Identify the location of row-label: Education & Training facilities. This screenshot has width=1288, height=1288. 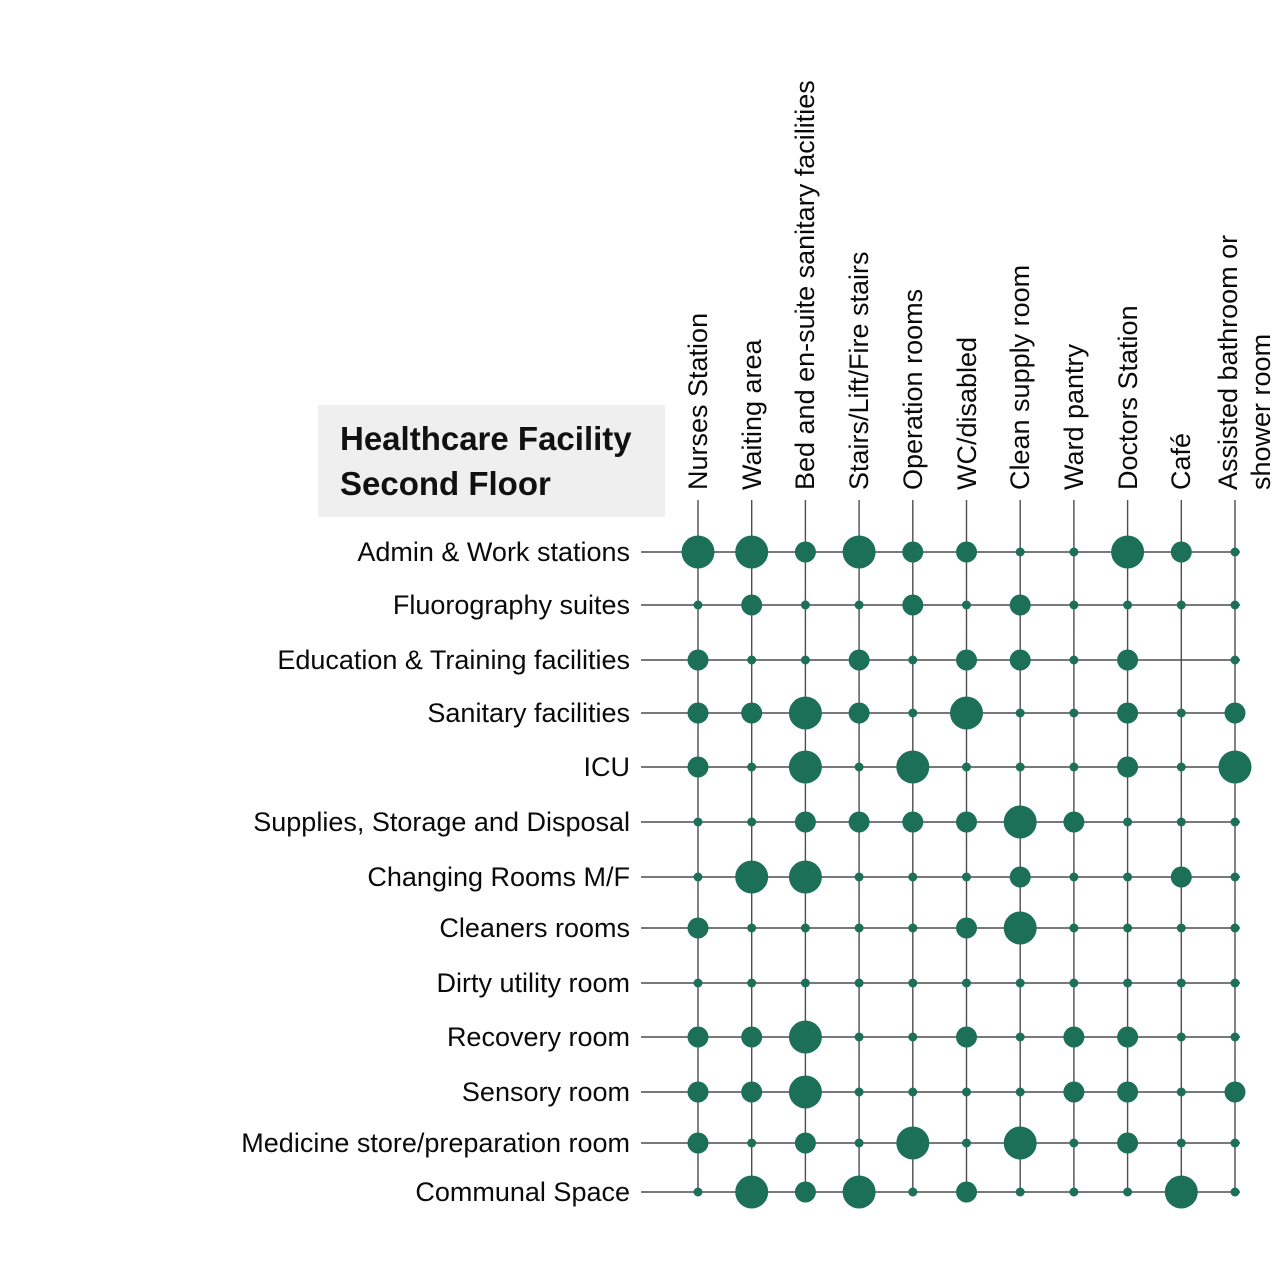
(453, 660).